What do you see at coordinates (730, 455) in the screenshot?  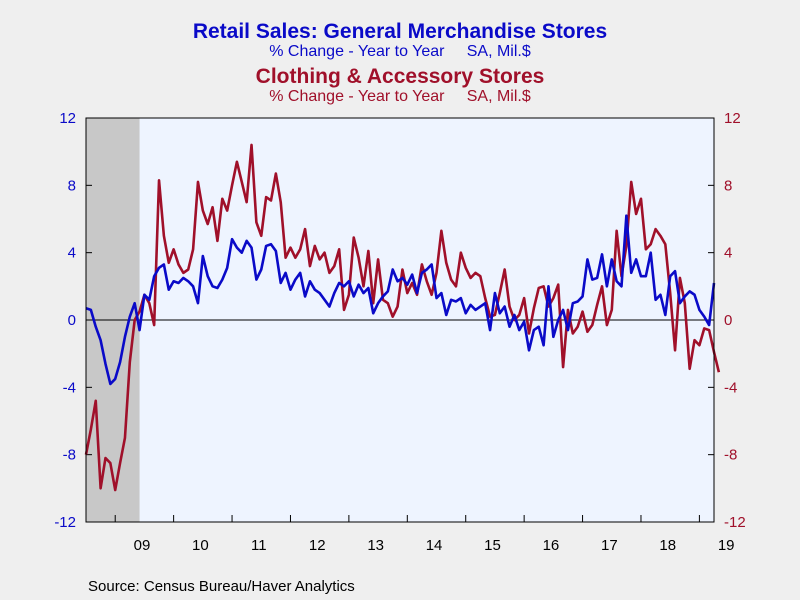 I see `y-tick-label-right: -8` at bounding box center [730, 455].